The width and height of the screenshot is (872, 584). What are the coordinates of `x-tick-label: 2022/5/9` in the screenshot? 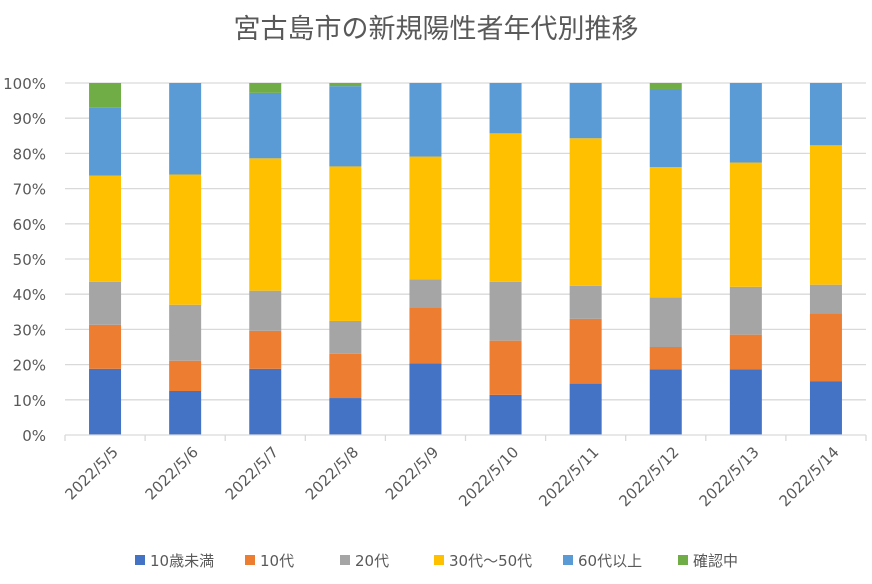 It's located at (412, 473).